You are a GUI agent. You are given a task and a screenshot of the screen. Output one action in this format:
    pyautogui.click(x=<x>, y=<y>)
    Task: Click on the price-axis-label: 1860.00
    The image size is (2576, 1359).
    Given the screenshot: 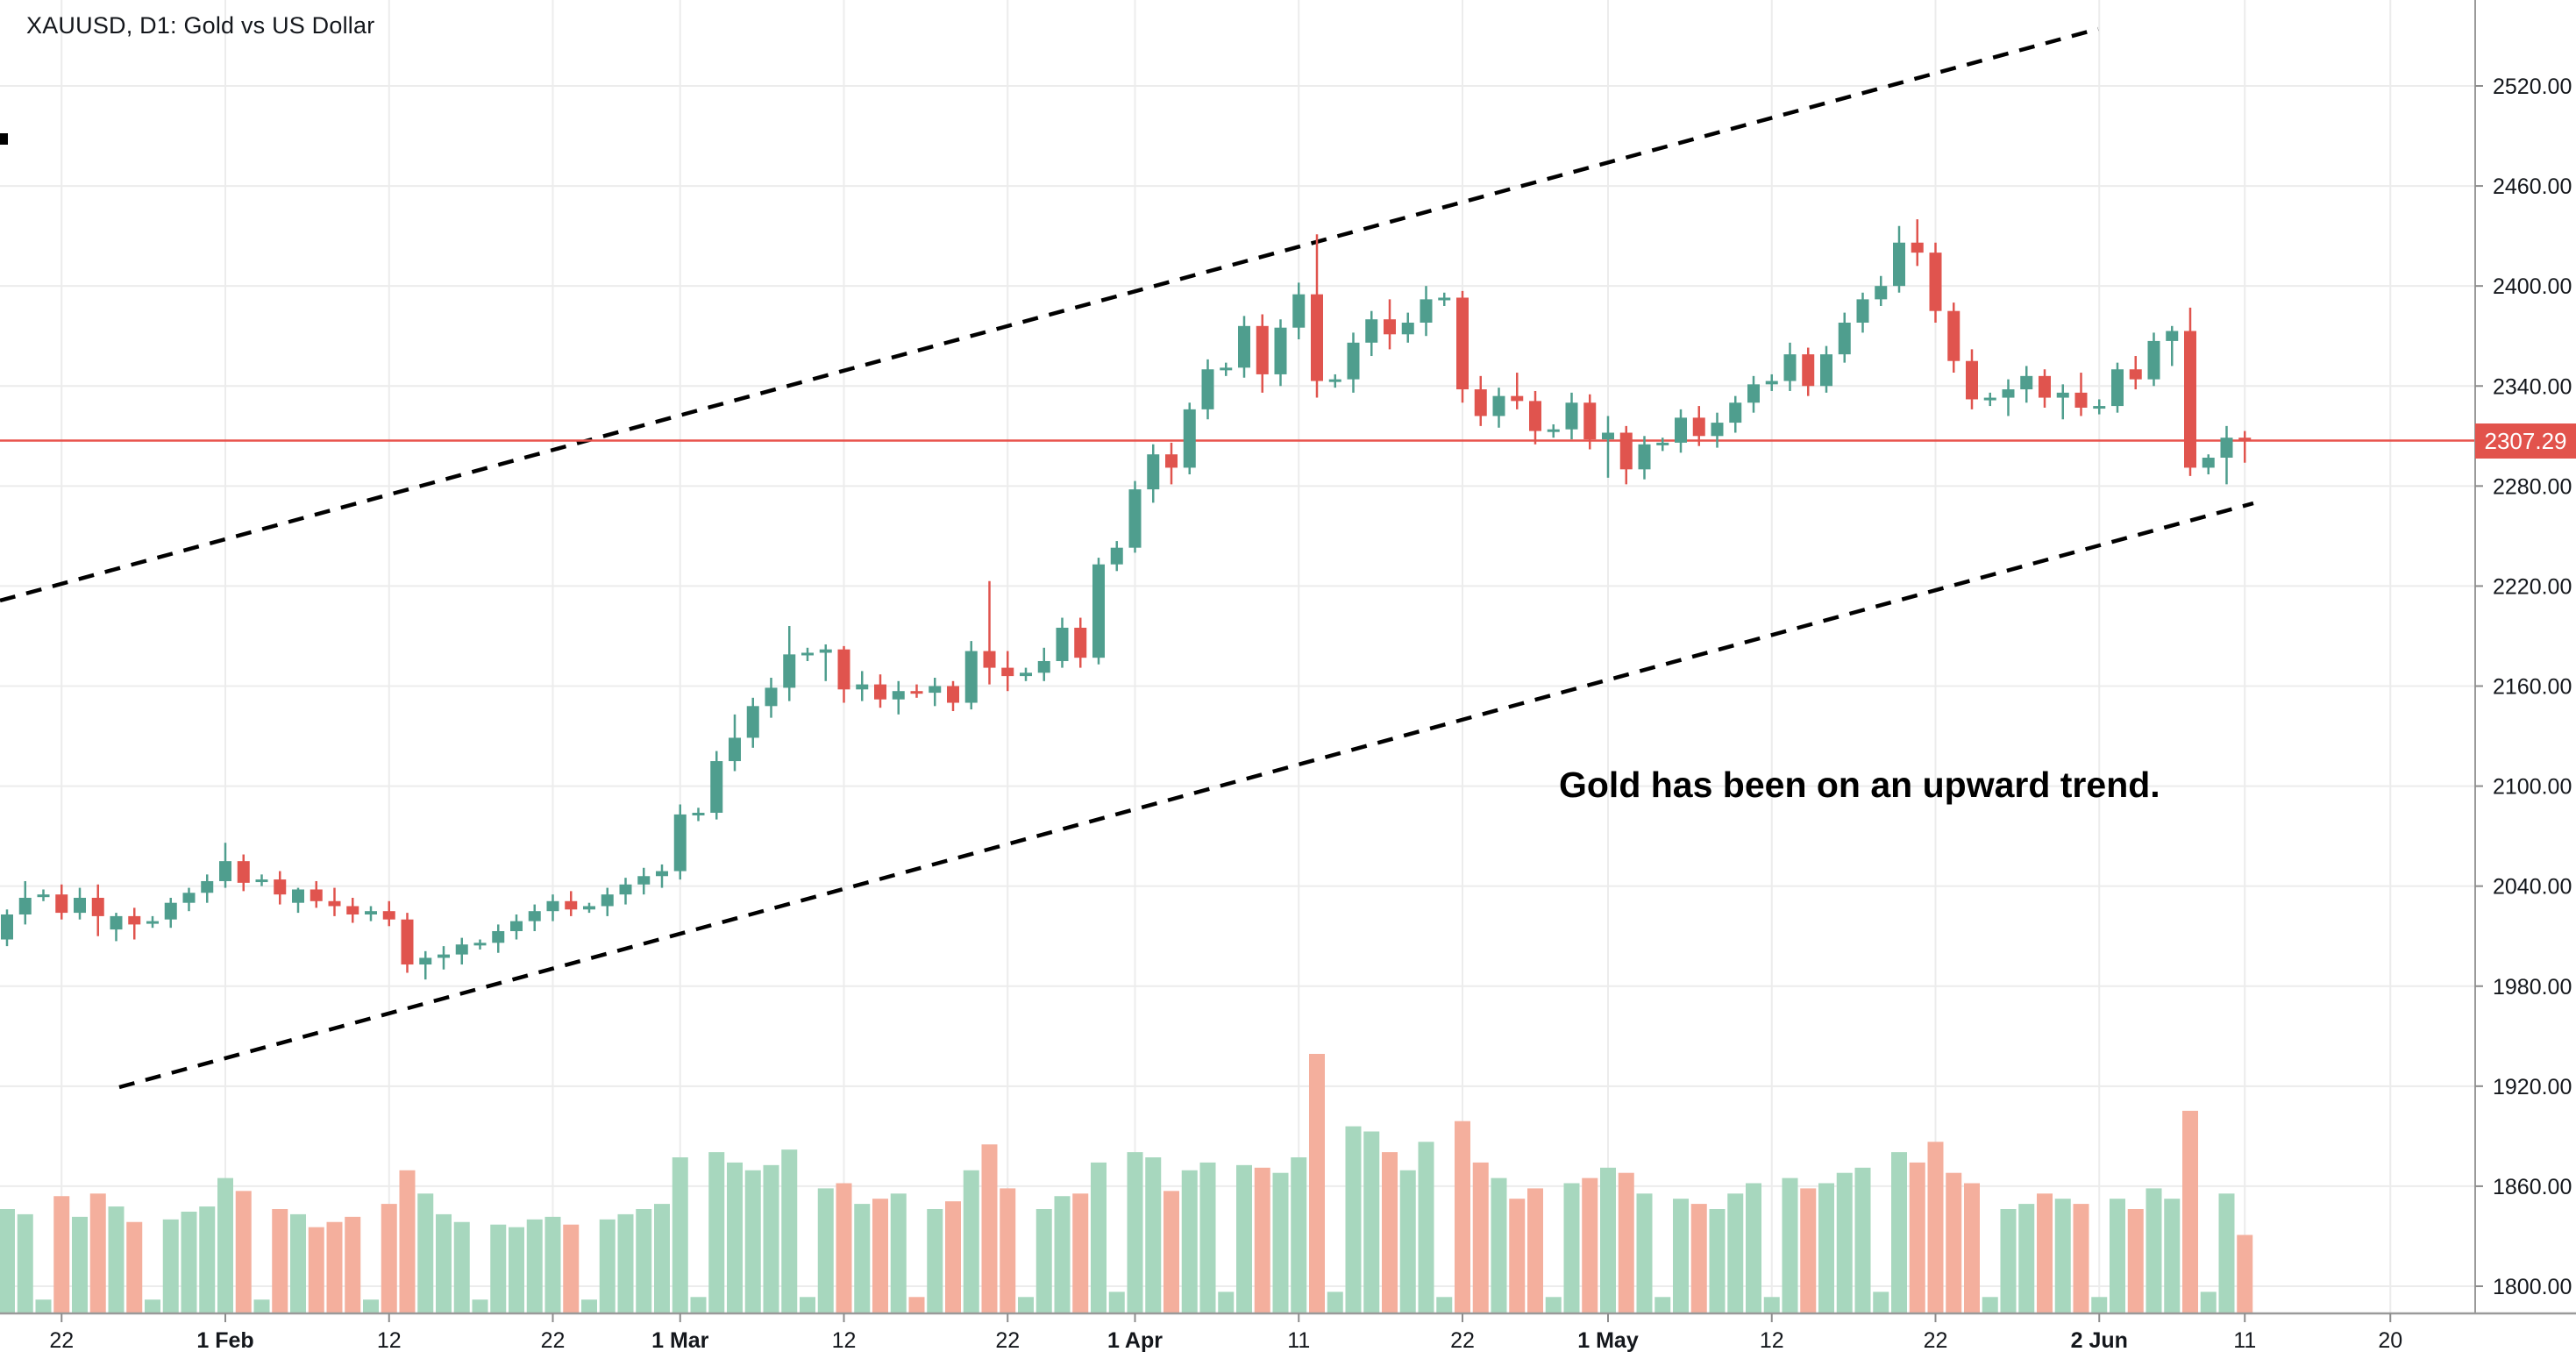 What is the action you would take?
    pyautogui.click(x=2532, y=1187)
    